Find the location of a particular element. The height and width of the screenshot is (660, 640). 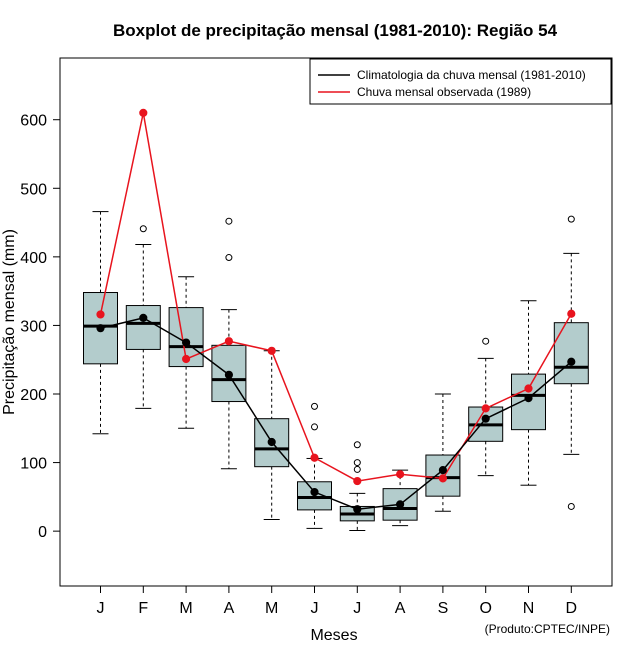

y-tick-label: 0 is located at coordinates (42, 532).